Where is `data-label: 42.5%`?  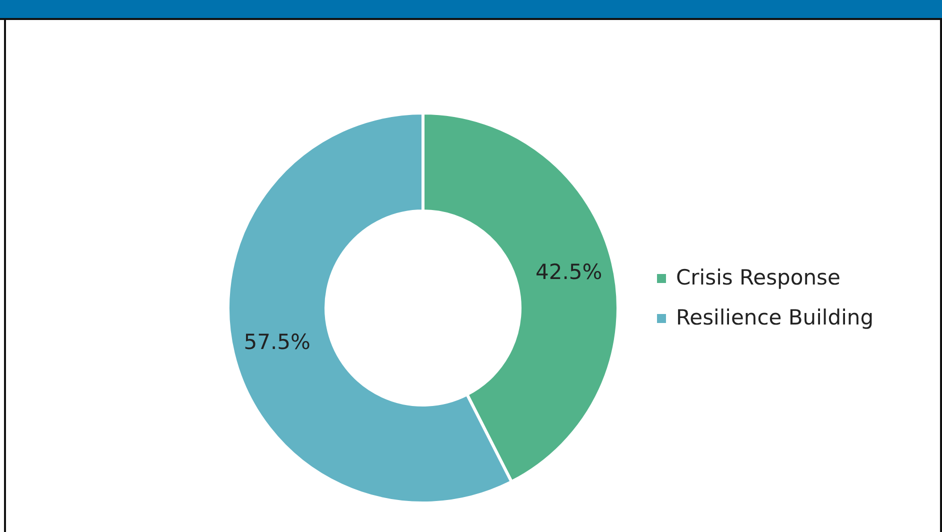
data-label: 42.5% is located at coordinates (568, 272).